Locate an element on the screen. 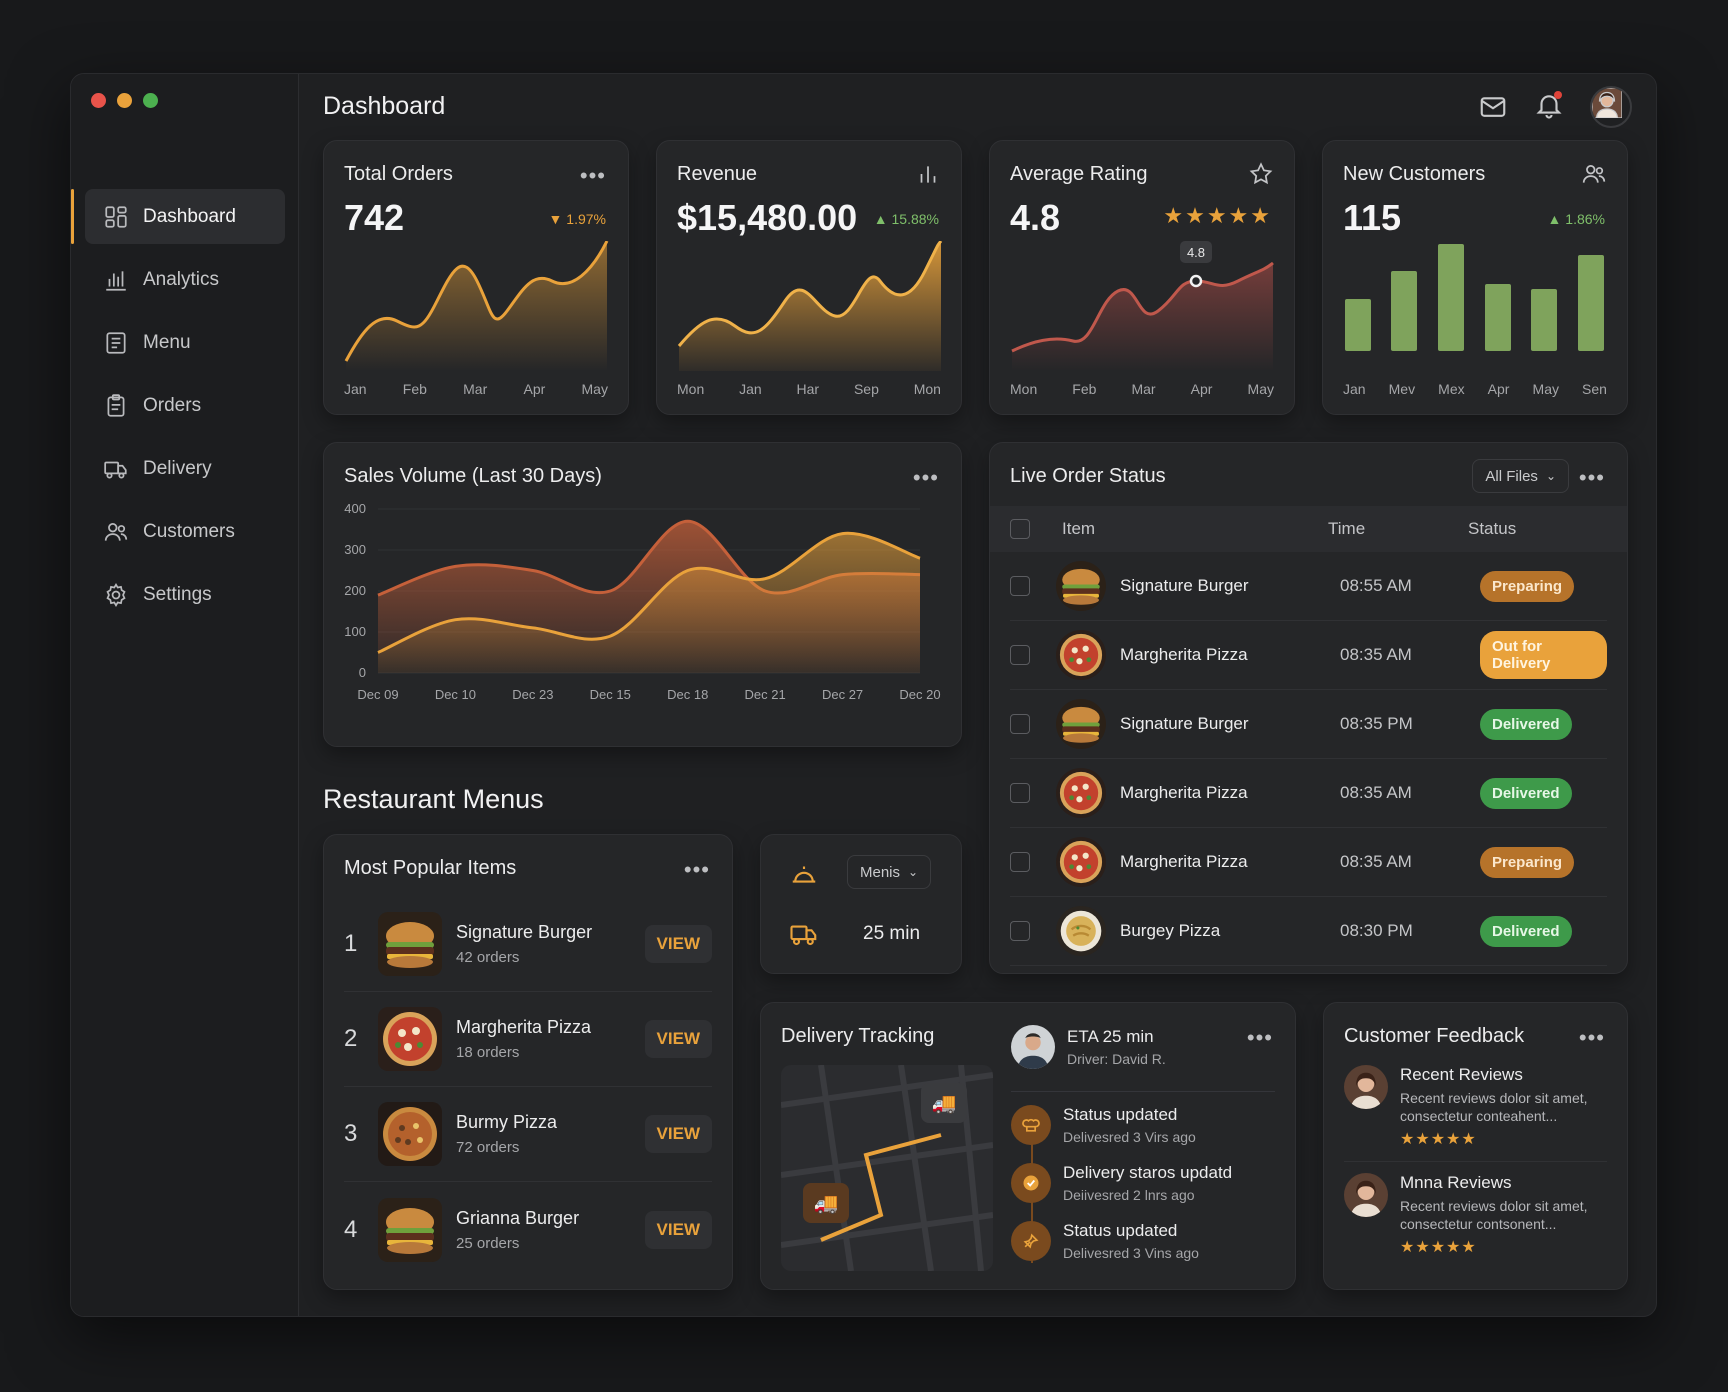  check-icon is located at coordinates (1031, 1183).